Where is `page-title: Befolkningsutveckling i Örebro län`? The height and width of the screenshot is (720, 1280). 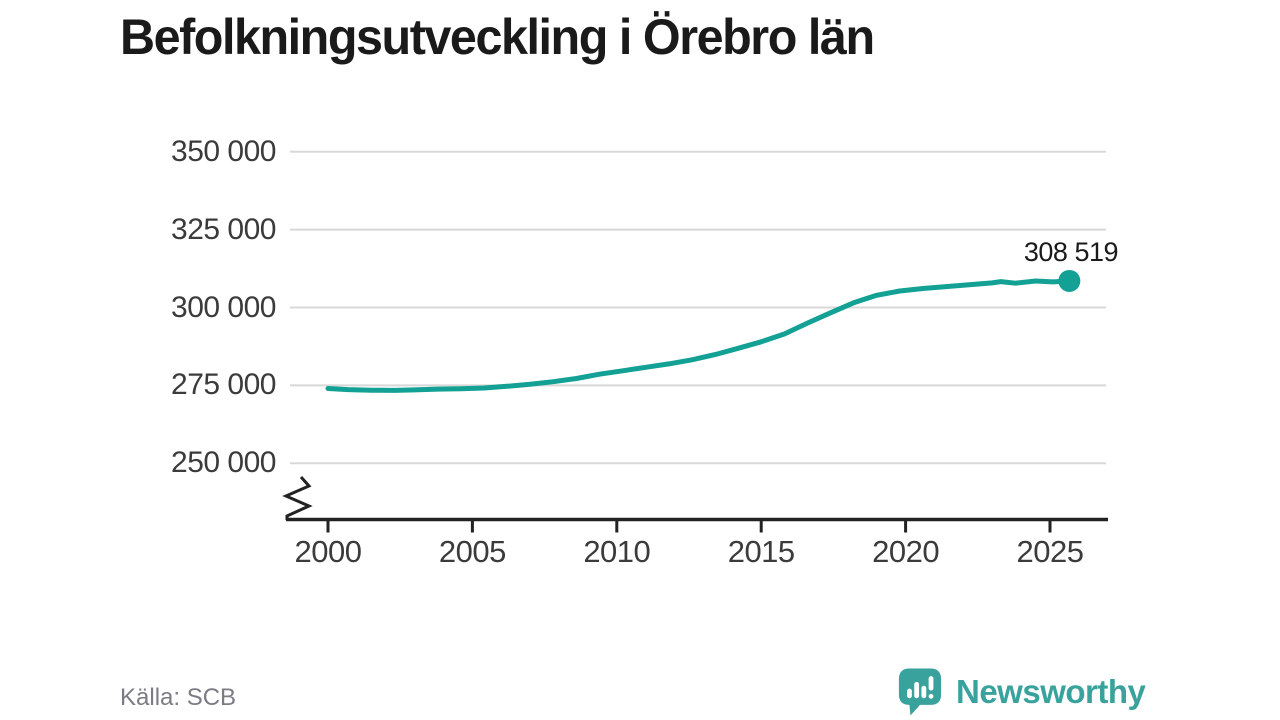 page-title: Befolkningsutveckling i Örebro län is located at coordinates (497, 37).